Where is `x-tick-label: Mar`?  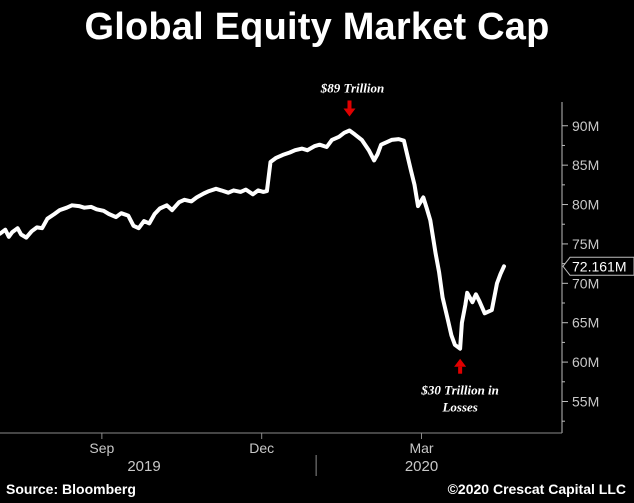 x-tick-label: Mar is located at coordinates (421, 448).